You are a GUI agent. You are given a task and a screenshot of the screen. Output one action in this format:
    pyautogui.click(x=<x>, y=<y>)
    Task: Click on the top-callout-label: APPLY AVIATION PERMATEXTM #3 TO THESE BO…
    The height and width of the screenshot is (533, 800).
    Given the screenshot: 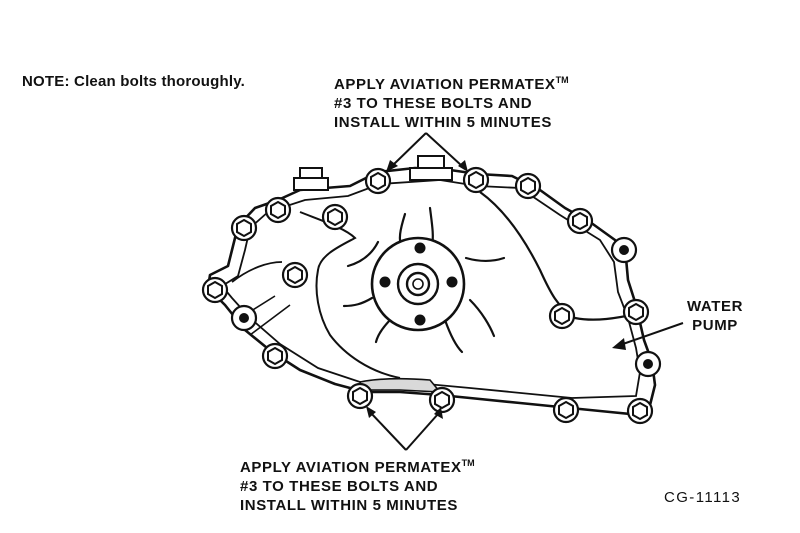 What is the action you would take?
    pyautogui.click(x=451, y=103)
    